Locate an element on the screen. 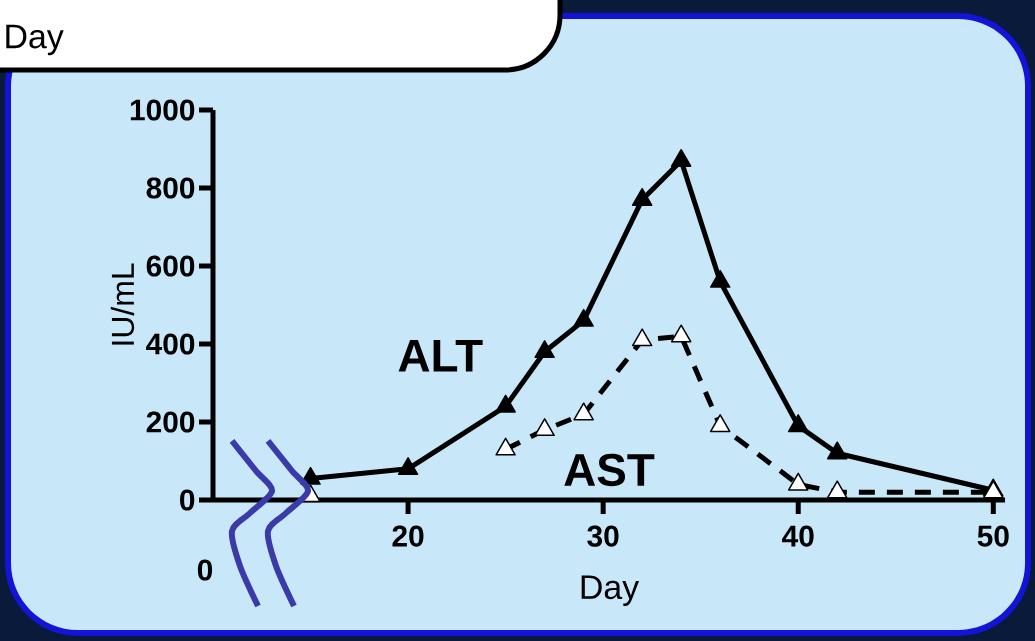  series-label: ALT is located at coordinates (440, 355).